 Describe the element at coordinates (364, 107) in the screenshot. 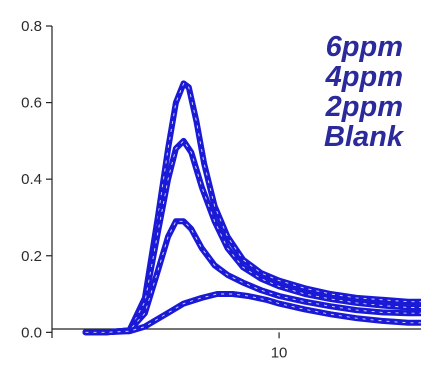

I see `legend-label: 2ppm` at that location.